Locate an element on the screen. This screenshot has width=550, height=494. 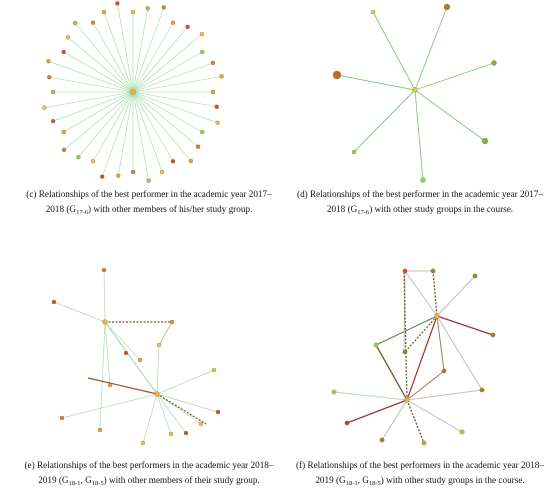
subscript: 17-6 is located at coordinates (363, 212).